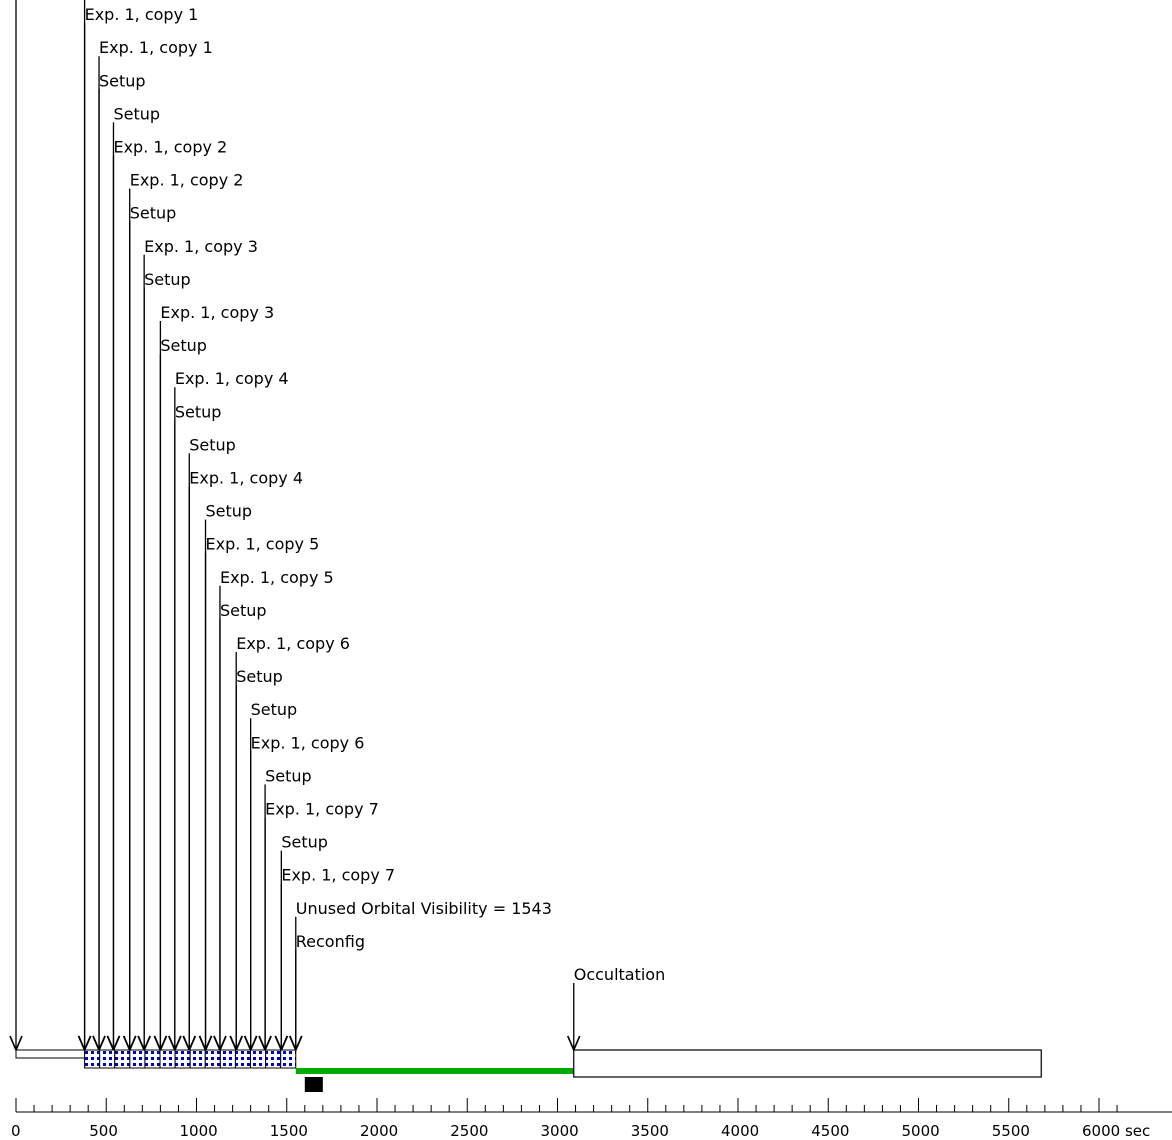 This screenshot has width=1172, height=1140. I want to click on gs-acq-bar, so click(50, 1054).